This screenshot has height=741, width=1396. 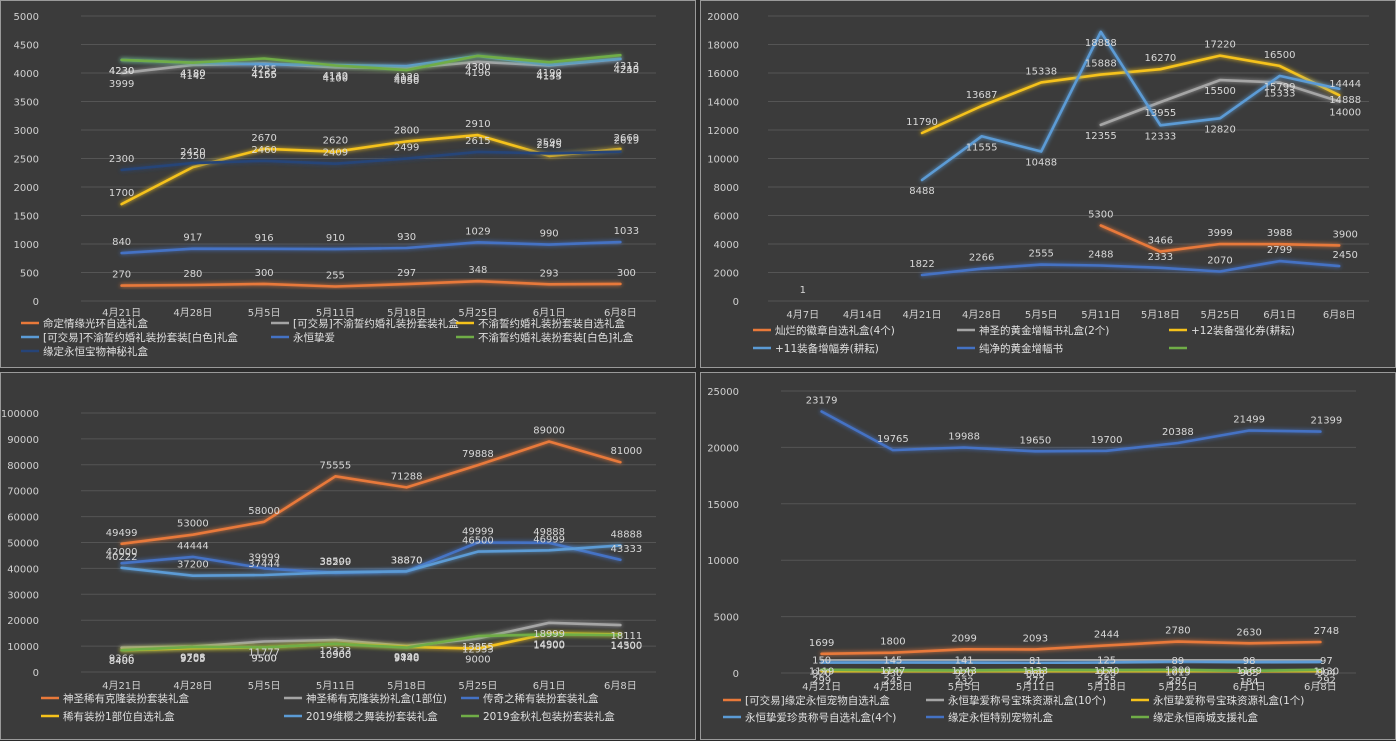 I want to click on data-label: 5300, so click(x=1100, y=214).